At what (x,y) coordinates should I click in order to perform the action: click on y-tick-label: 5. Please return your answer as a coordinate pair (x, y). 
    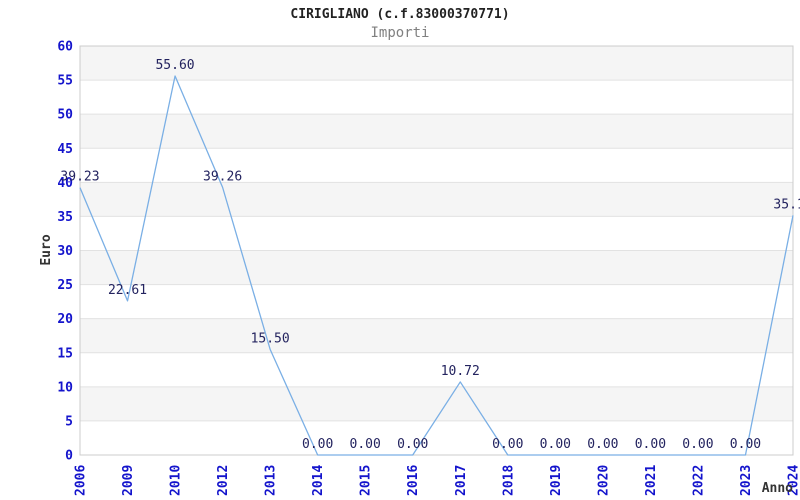
    Looking at the image, I should click on (69, 421).